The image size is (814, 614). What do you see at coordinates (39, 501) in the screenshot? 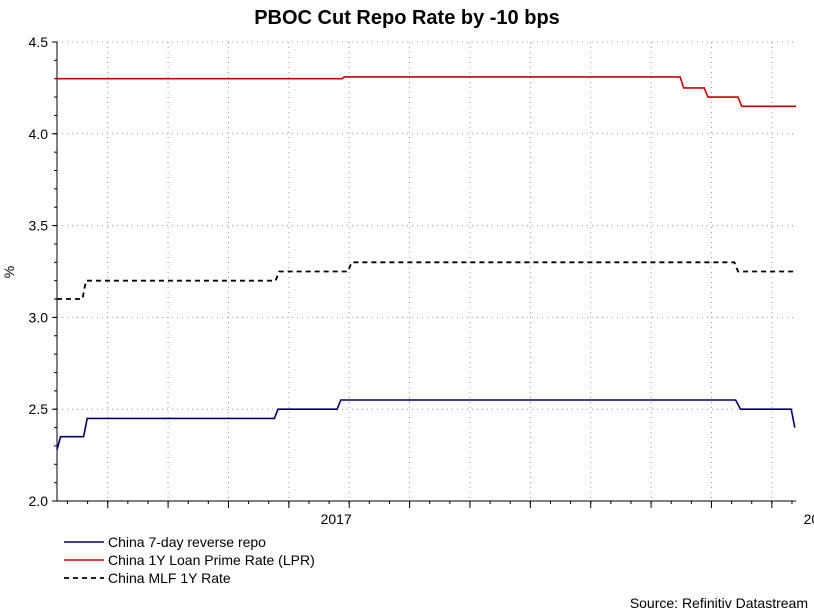
I see `y-tick-label: 2.0` at bounding box center [39, 501].